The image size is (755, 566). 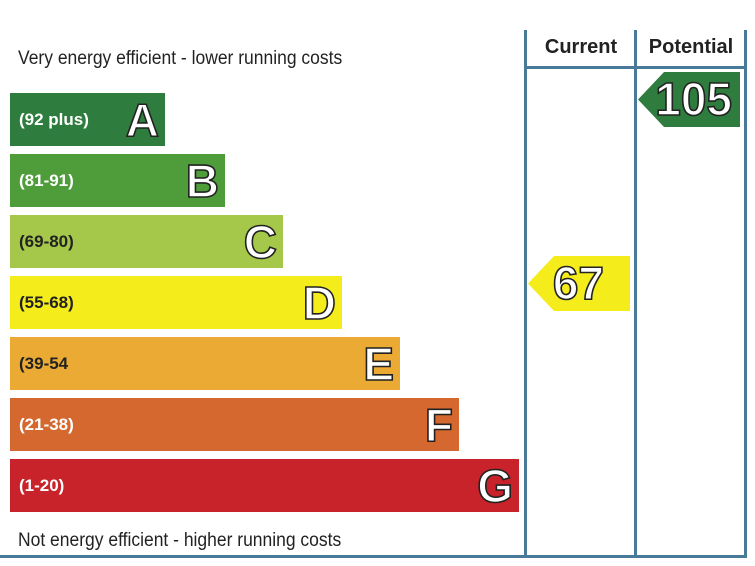 I want to click on band-a: (92 plus) A, so click(x=87, y=120).